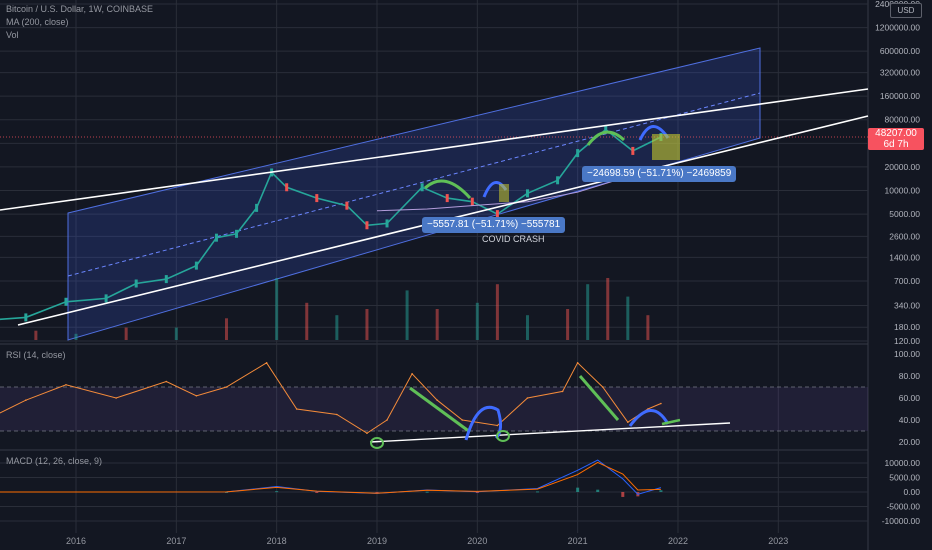 This screenshot has height=550, width=932. What do you see at coordinates (277, 541) in the screenshot?
I see `time-tick-label: 2018` at bounding box center [277, 541].